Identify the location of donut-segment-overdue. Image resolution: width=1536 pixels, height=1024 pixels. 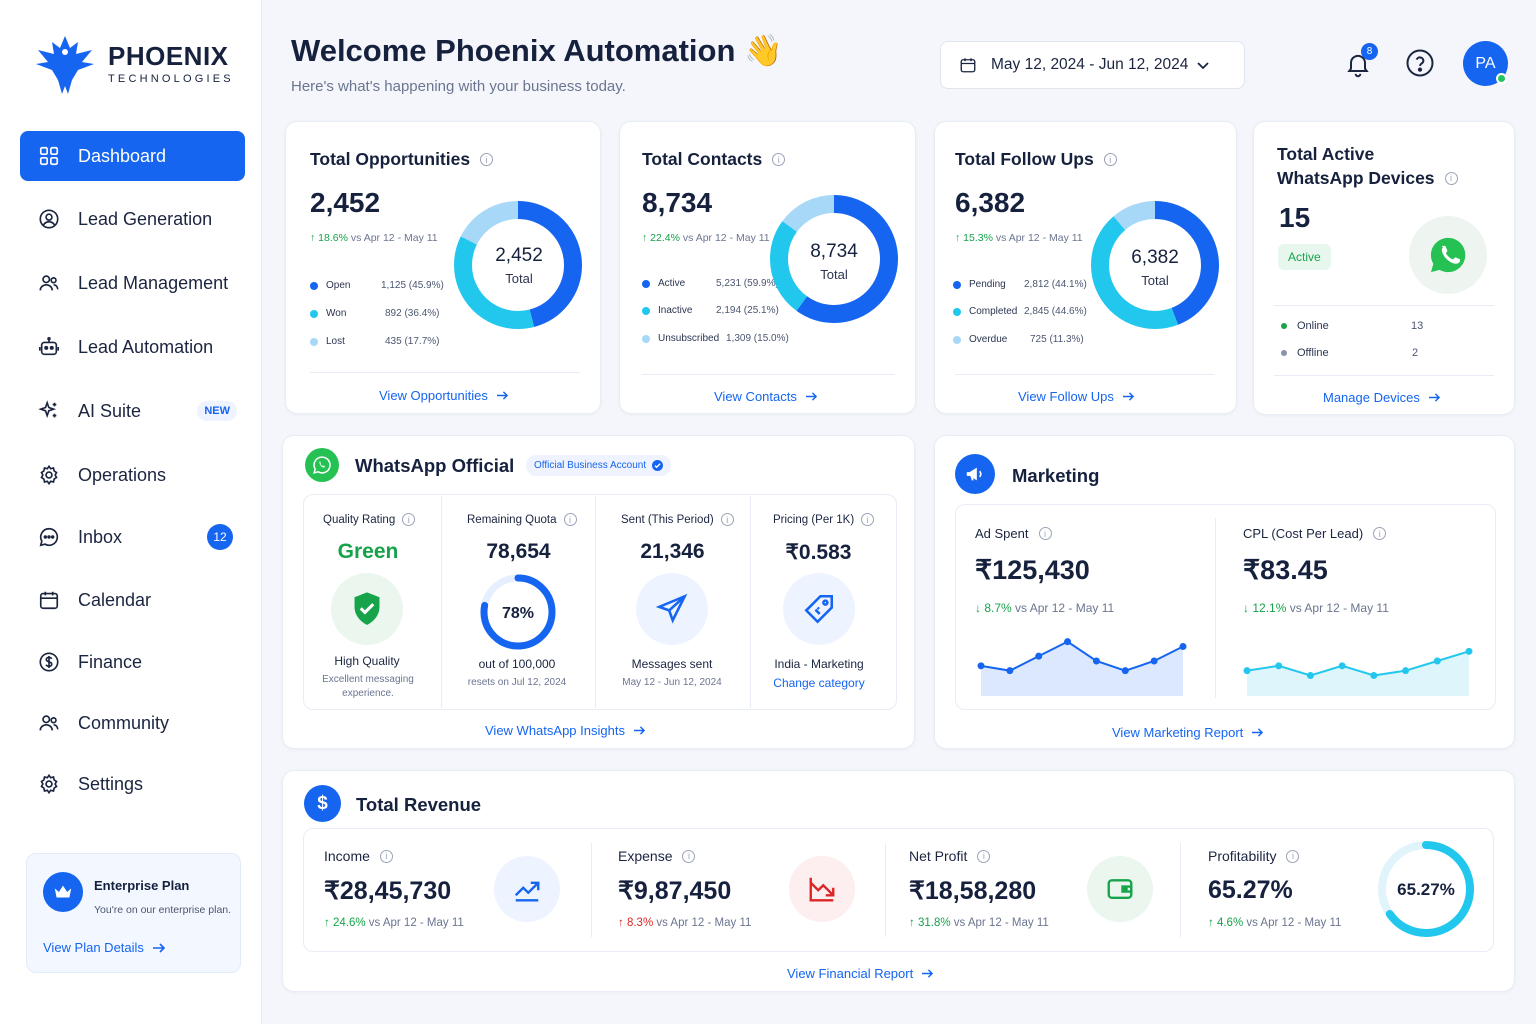
(1155, 265).